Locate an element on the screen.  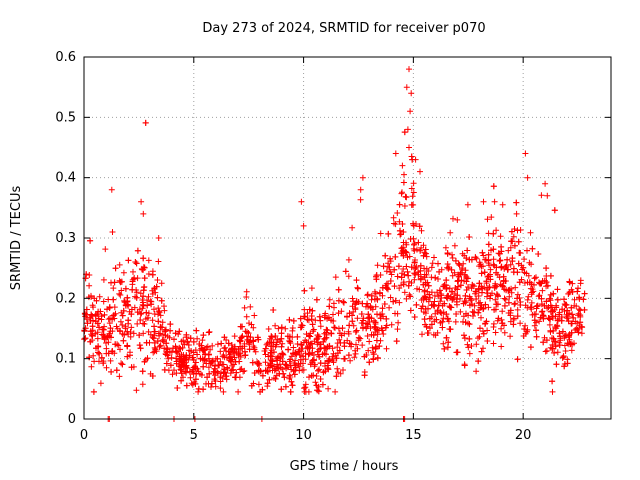
y-tick-label: 0.2 is located at coordinates (65, 298).